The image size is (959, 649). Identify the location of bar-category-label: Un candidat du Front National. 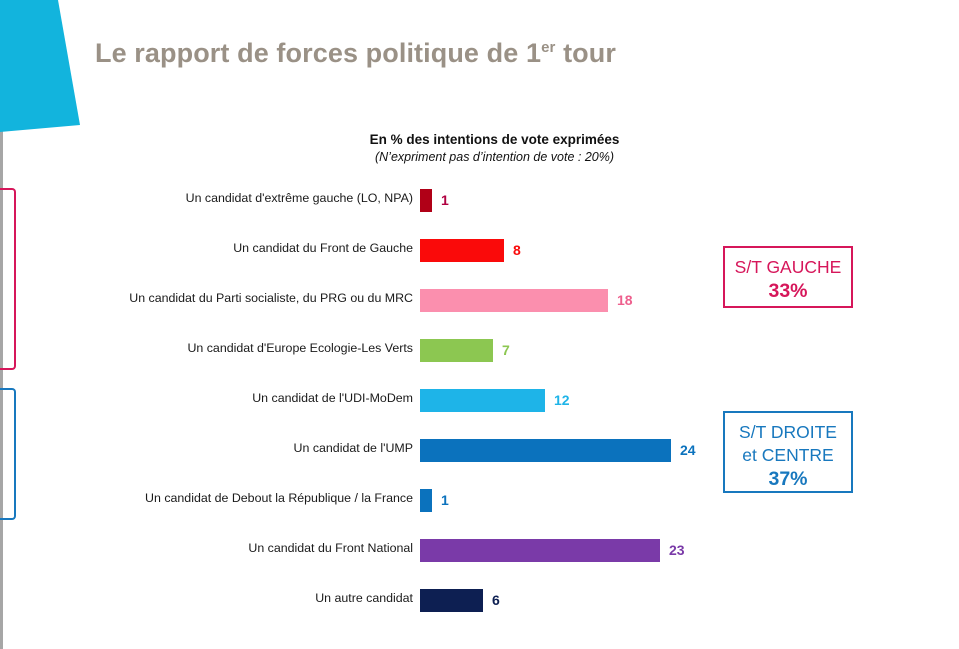
(330, 548).